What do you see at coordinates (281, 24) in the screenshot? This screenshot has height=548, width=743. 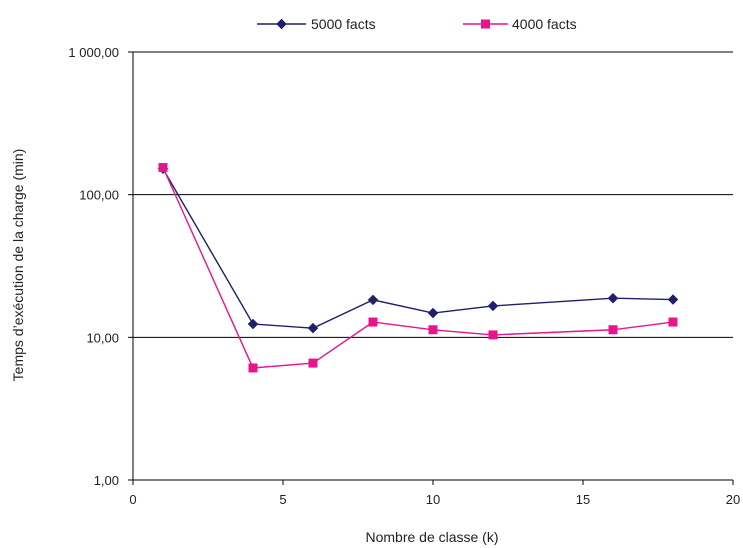 I see `legend-marker-5000-facts` at bounding box center [281, 24].